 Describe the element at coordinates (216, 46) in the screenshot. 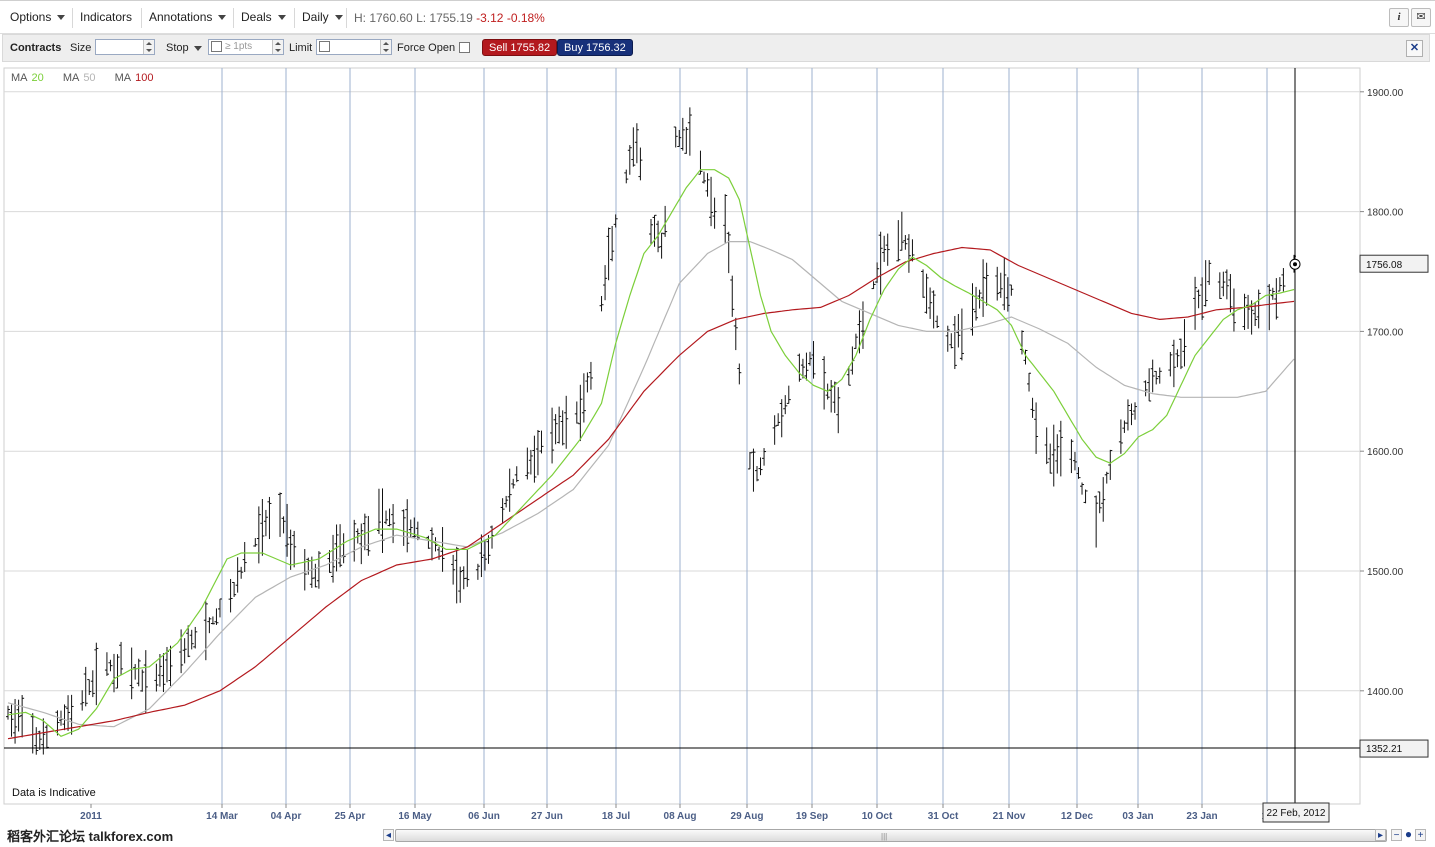

I see `stop-checkbox` at that location.